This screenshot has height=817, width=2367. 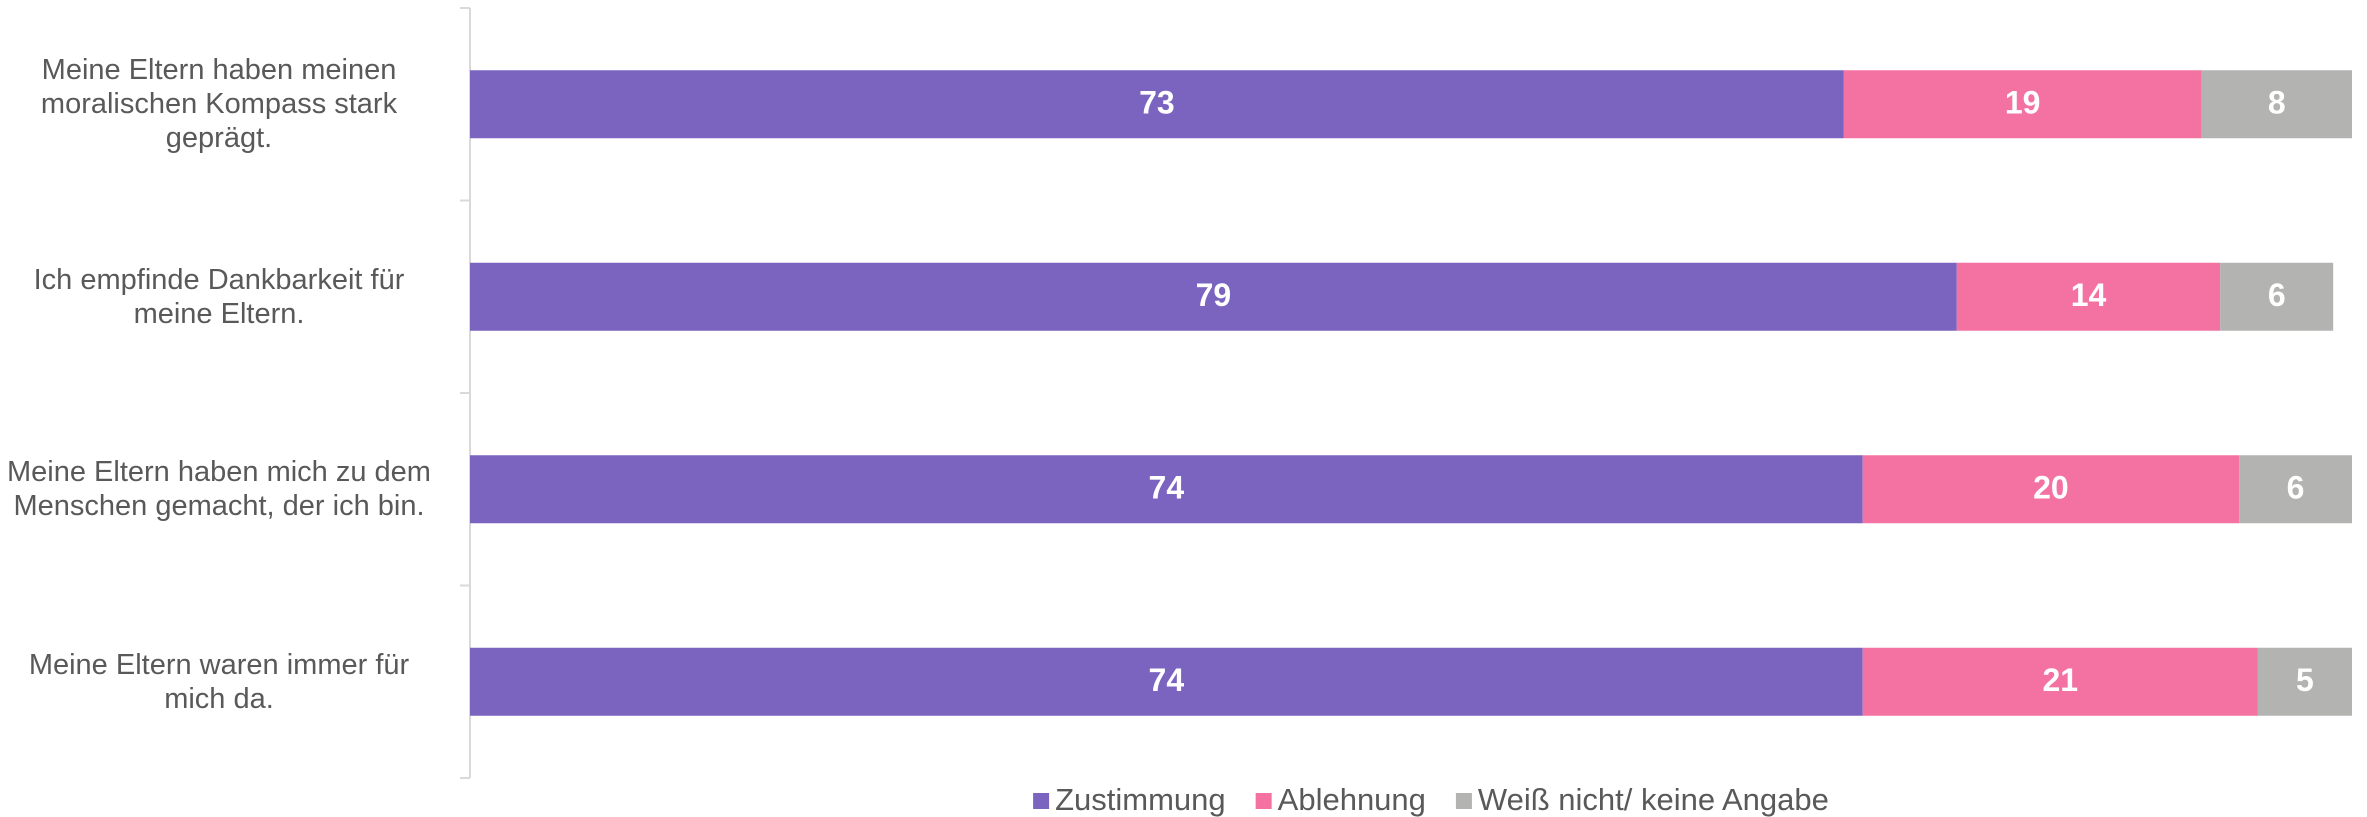 I want to click on category-label: Meine Eltern waren immer für mich da., so click(x=219, y=681).